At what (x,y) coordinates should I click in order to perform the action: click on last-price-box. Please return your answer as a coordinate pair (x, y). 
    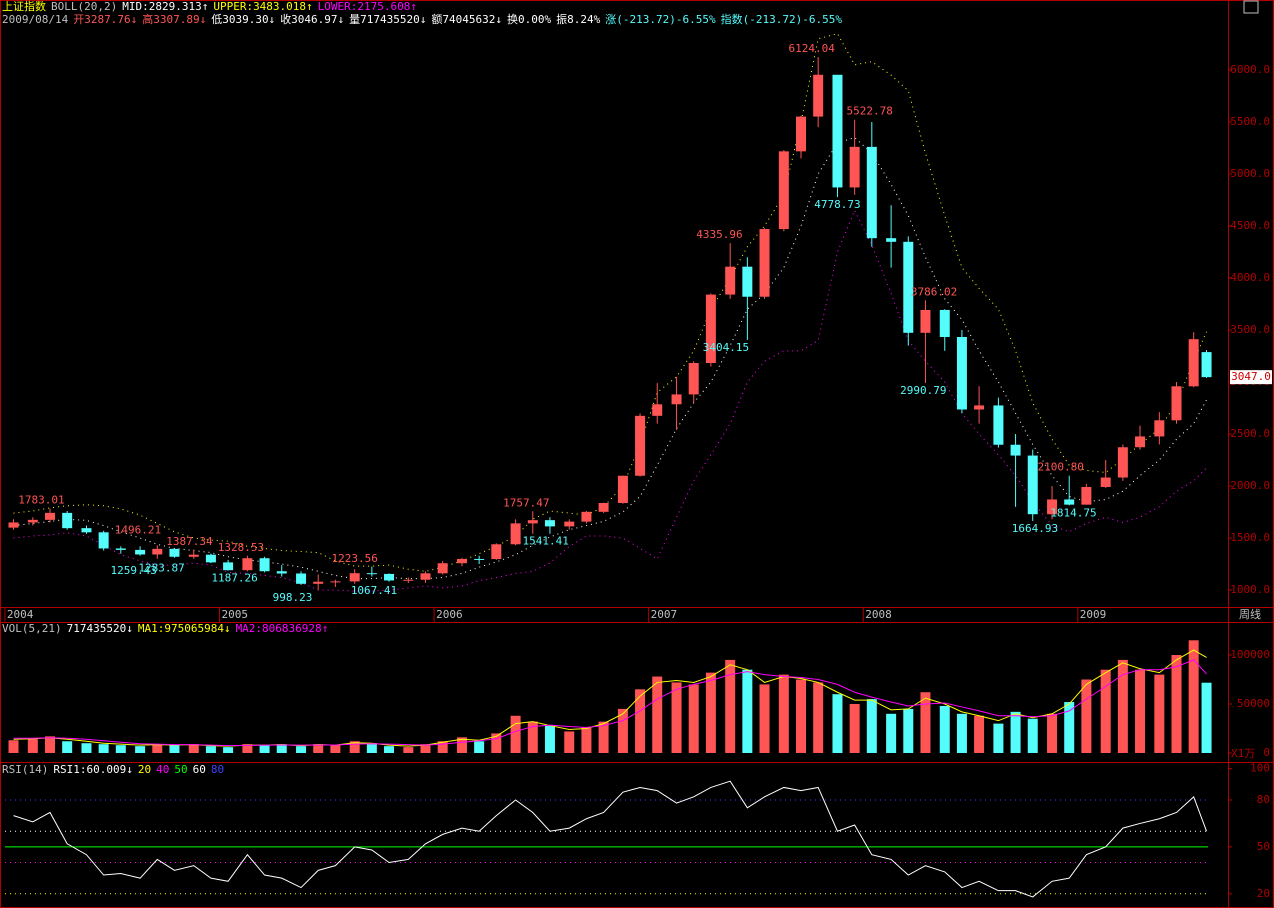
    Looking at the image, I should click on (1251, 377).